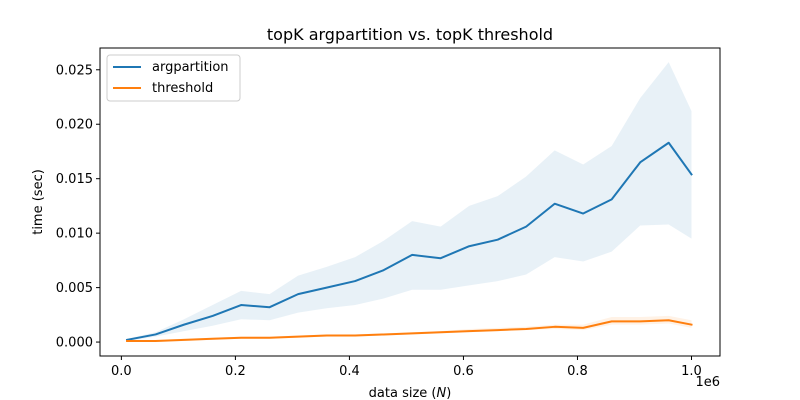 This screenshot has height=400, width=800. Describe the element at coordinates (74, 288) in the screenshot. I see `y-tick-label: 0.005` at that location.